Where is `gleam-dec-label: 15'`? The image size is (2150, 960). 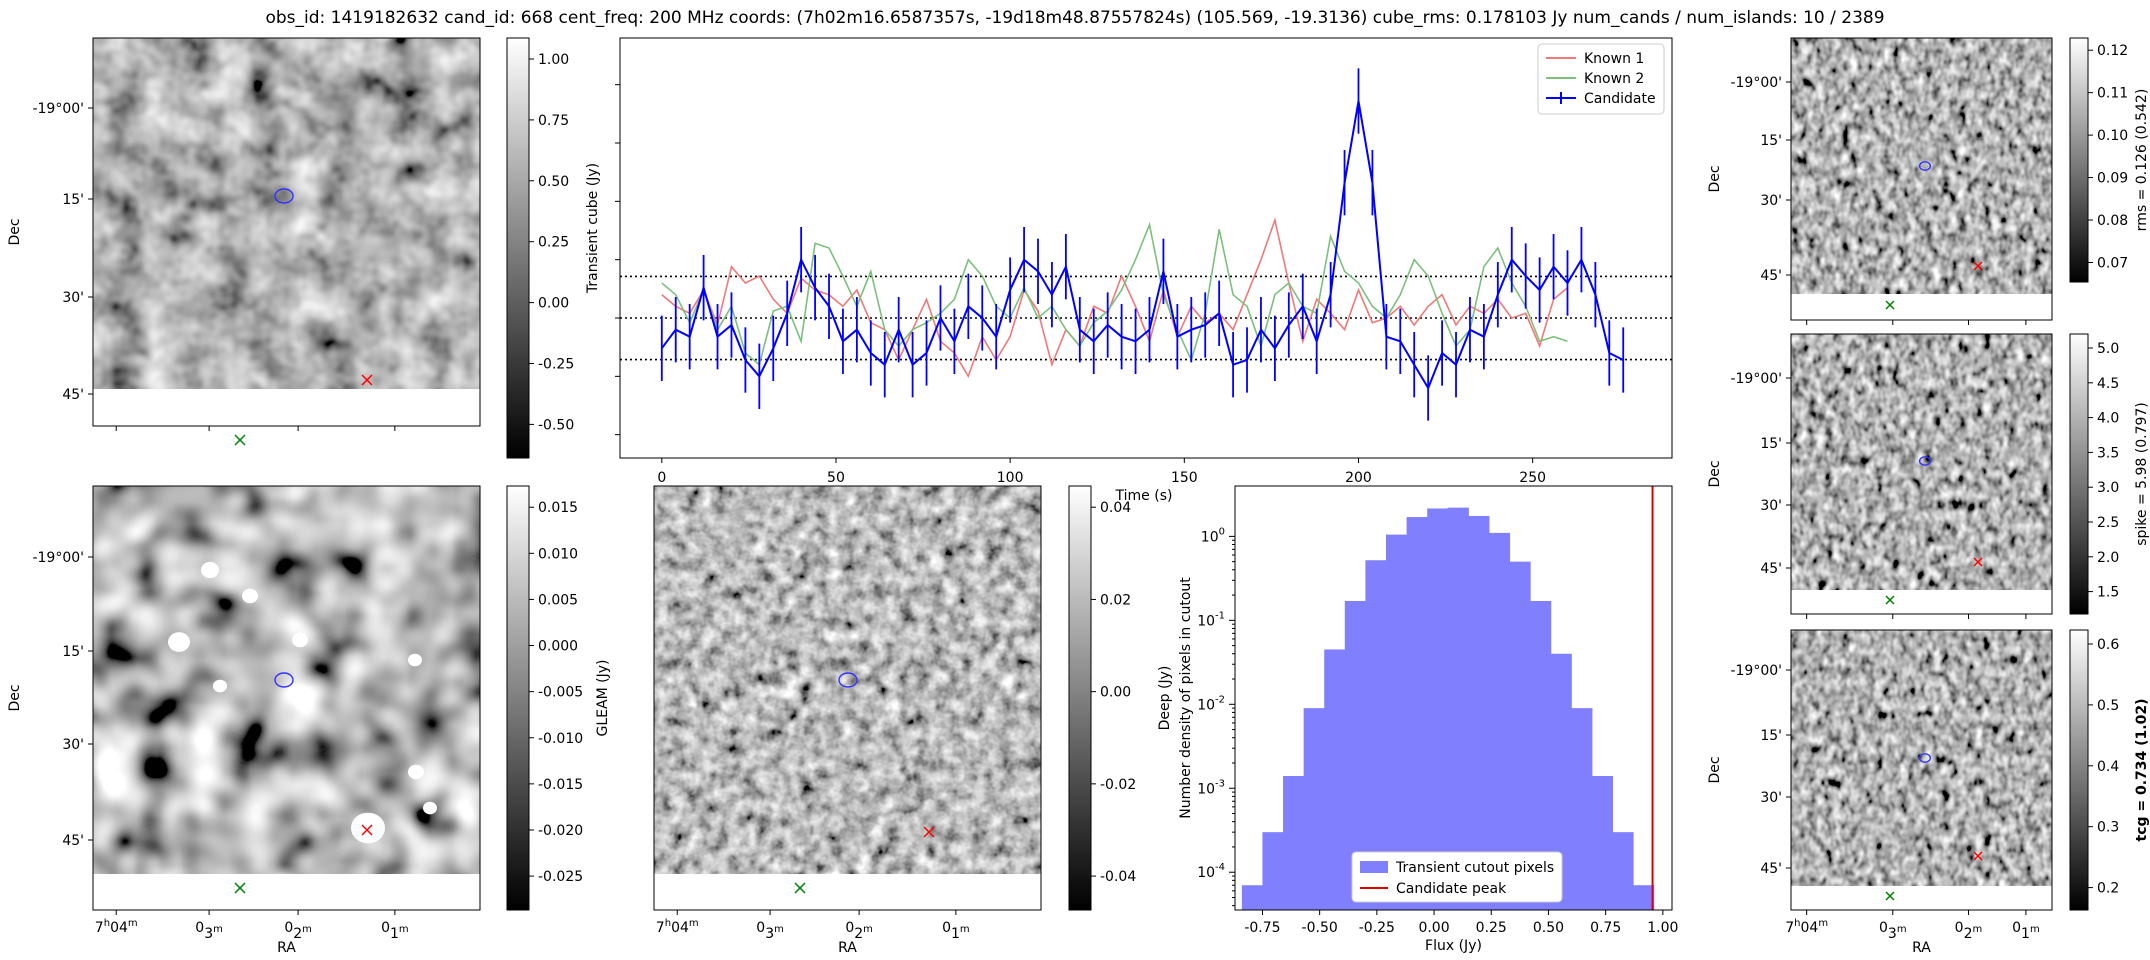
gleam-dec-label: 15' is located at coordinates (73, 652).